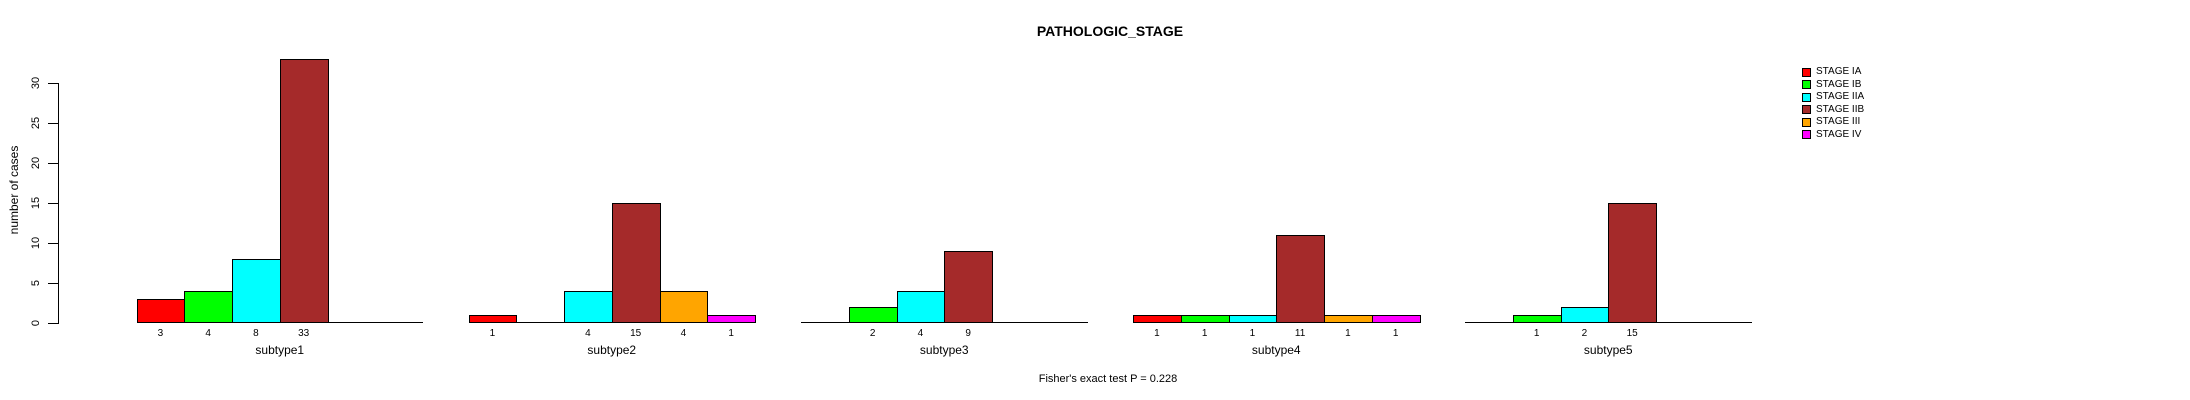  I want to click on bar-subtype3-stage-ib, so click(873, 315).